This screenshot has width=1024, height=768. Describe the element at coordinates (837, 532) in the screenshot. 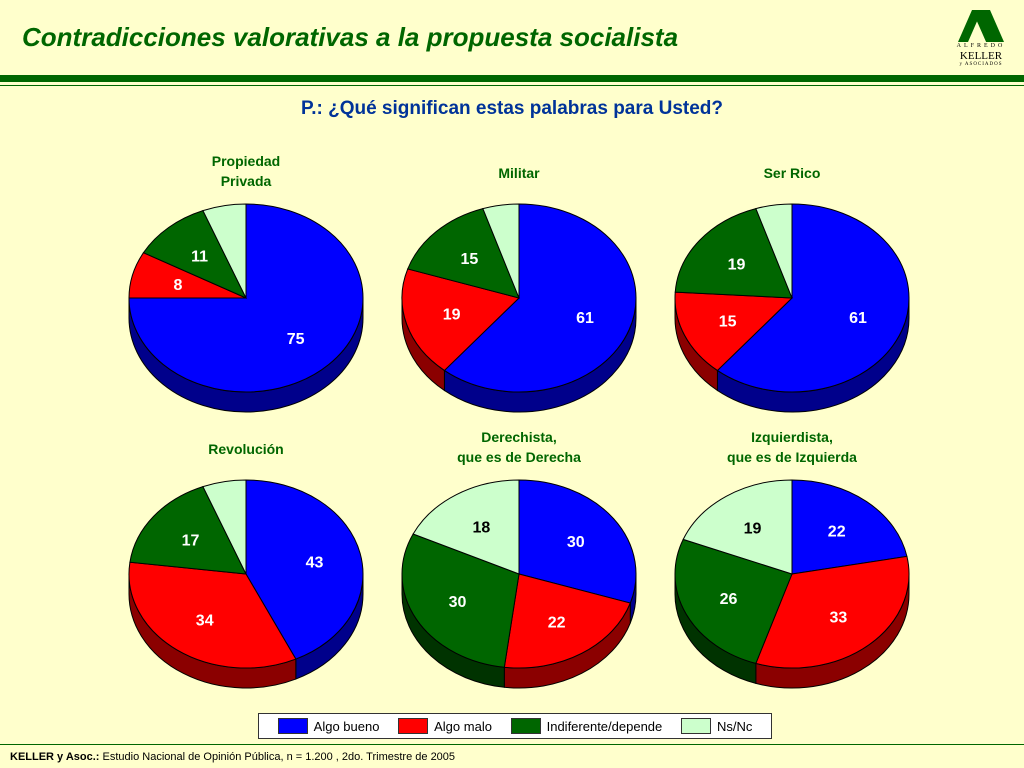

I see `data-label-algo-bueno: 22` at that location.